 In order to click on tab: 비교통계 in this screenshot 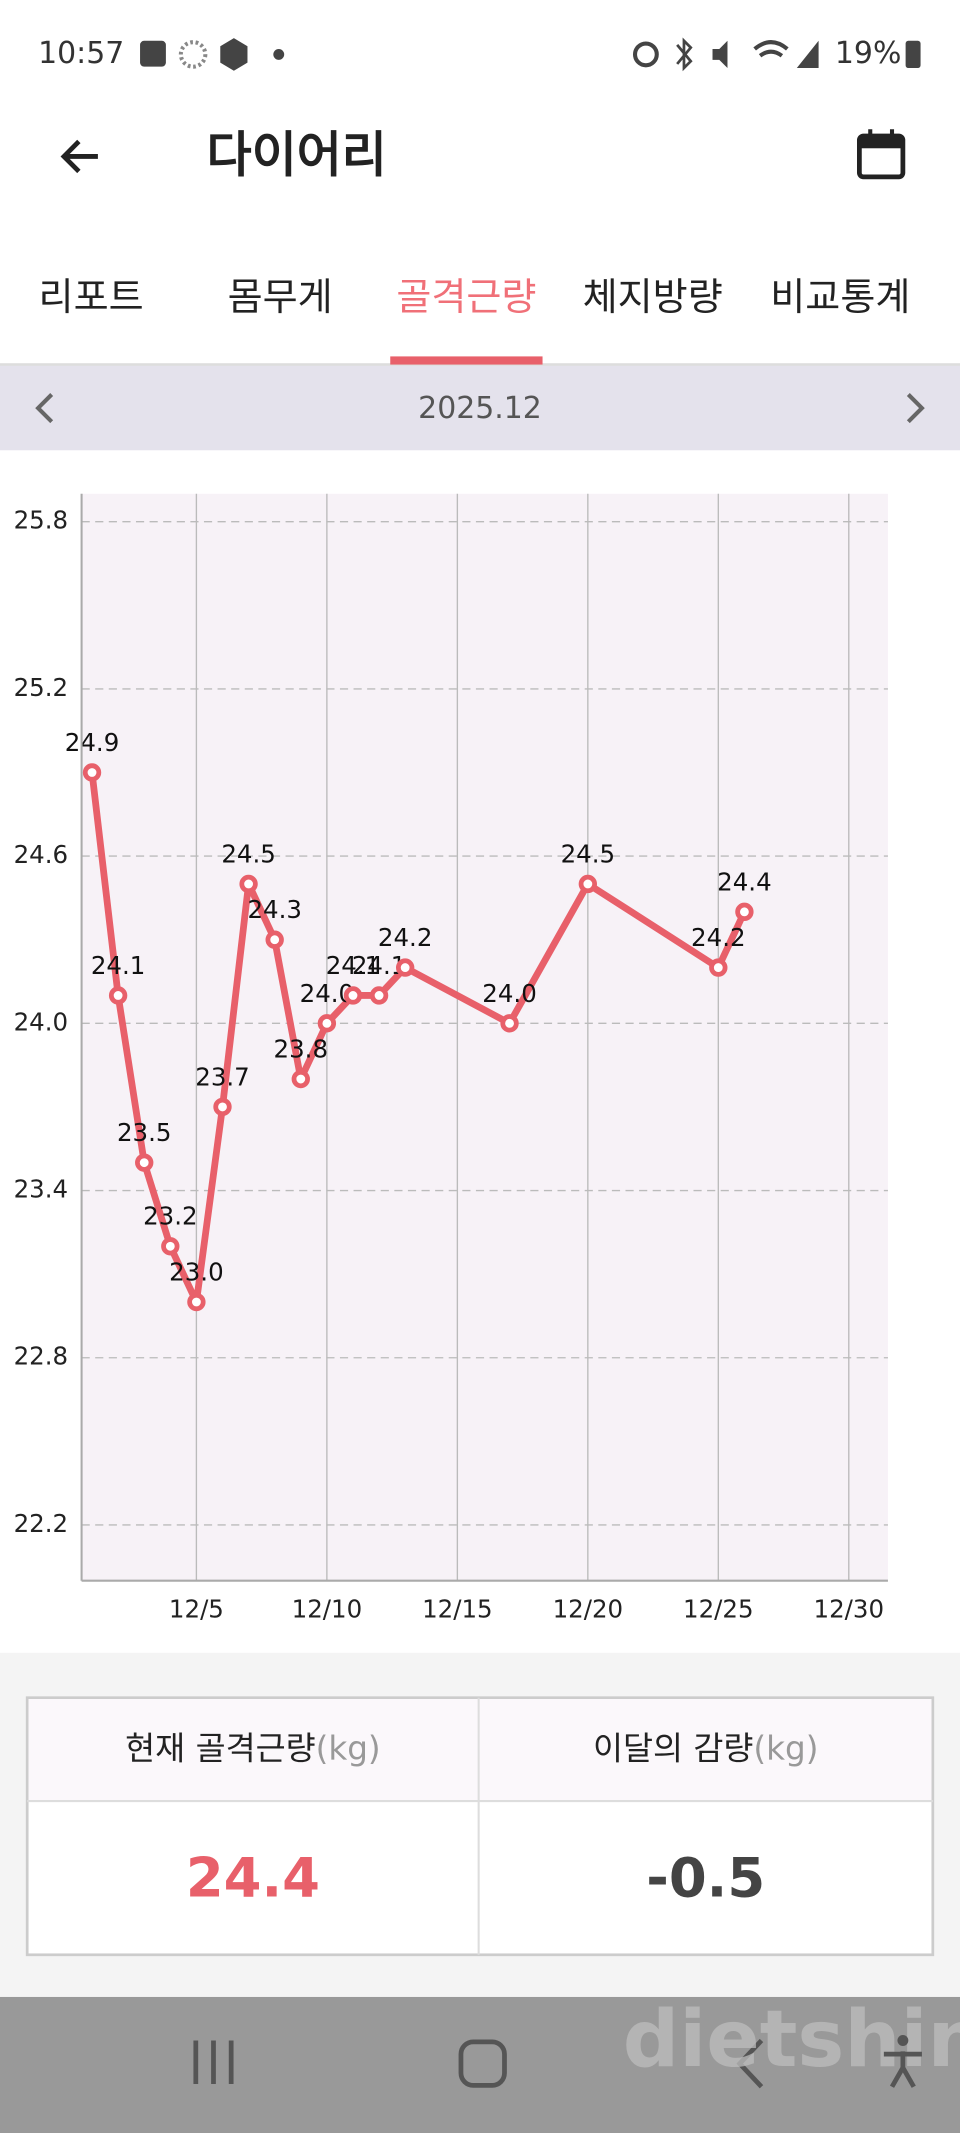, I will do `click(840, 297)`.